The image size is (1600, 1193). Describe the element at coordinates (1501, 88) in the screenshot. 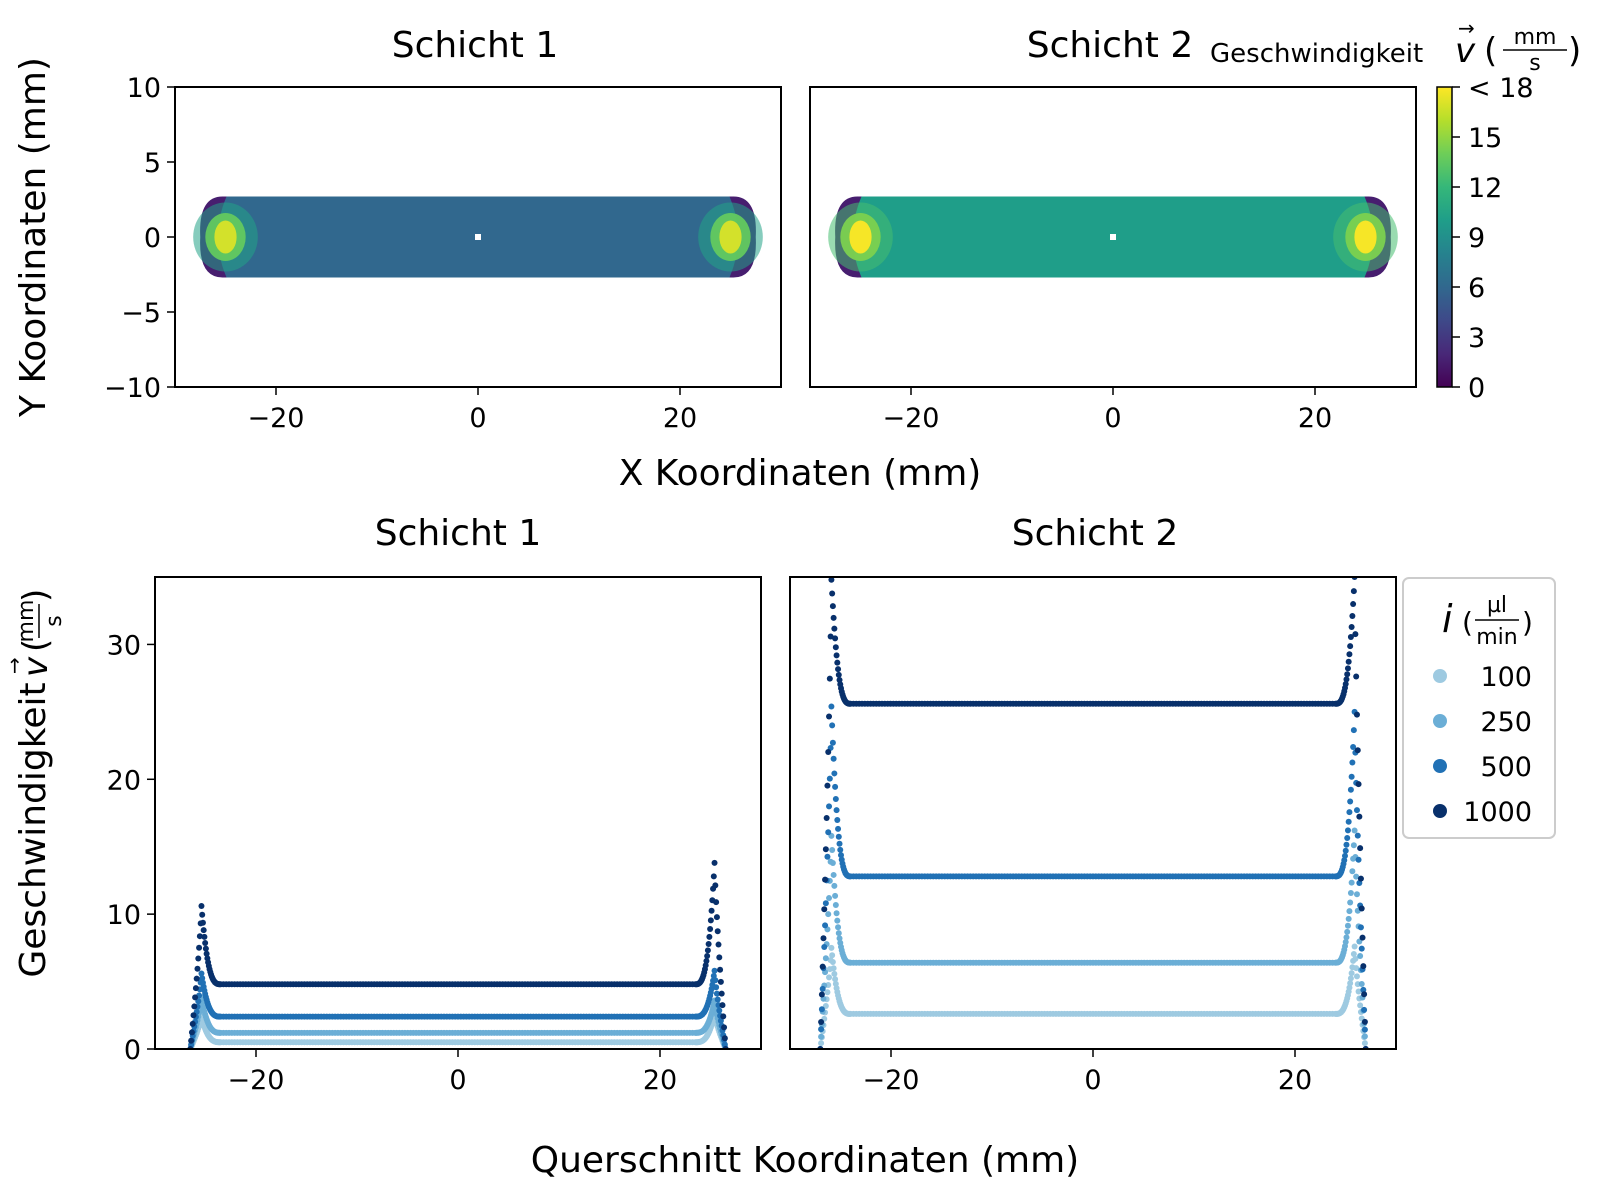

I see `colorbar-top-label: < 18` at that location.